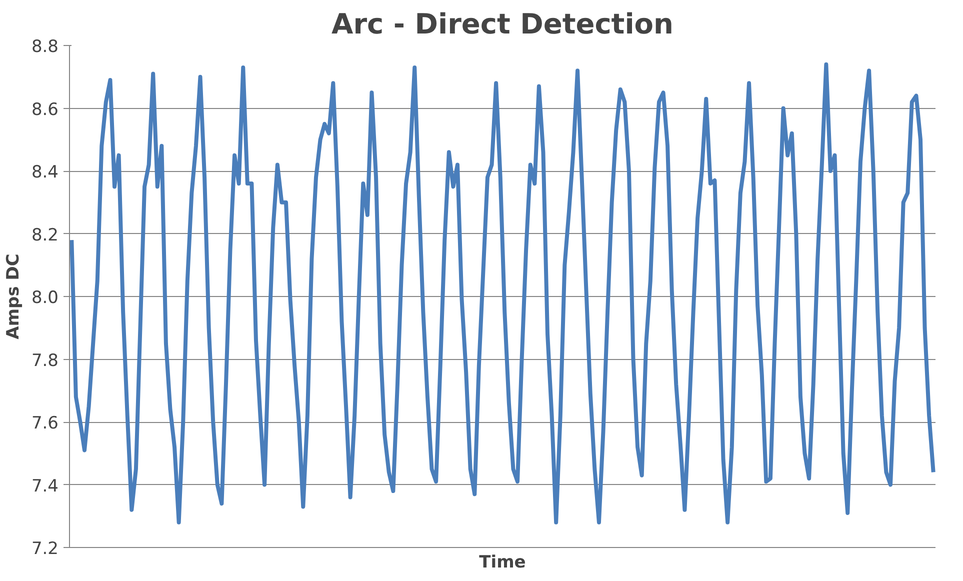 This screenshot has height=581, width=963. What do you see at coordinates (45, 298) in the screenshot?
I see `y-tick-label: 8.0` at bounding box center [45, 298].